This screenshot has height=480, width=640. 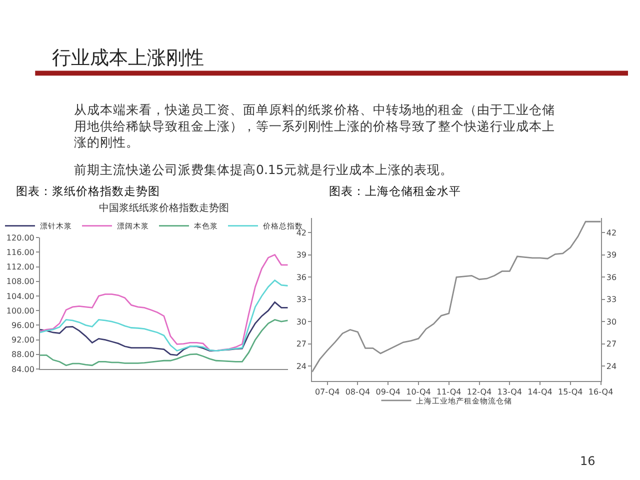 I want to click on x-tick-label: 13-Q4, so click(x=509, y=391).